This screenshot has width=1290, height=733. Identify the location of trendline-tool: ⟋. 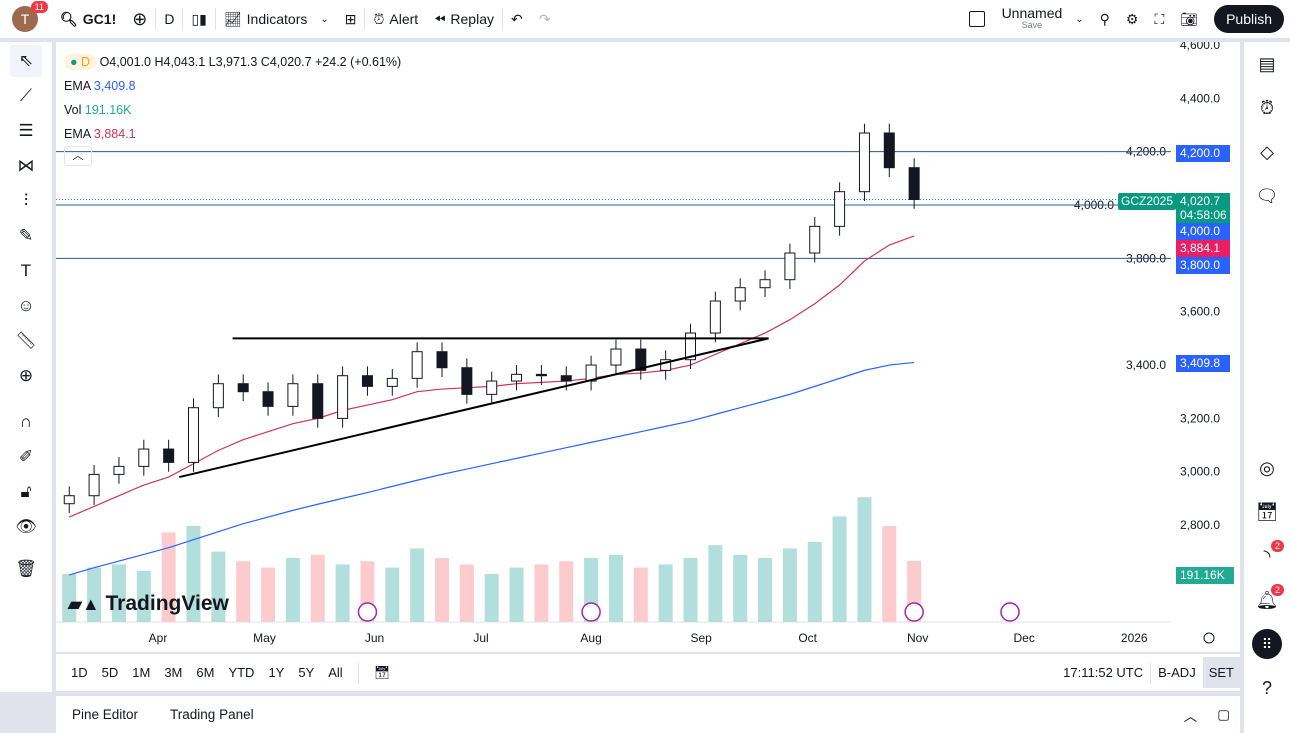
(26, 96).